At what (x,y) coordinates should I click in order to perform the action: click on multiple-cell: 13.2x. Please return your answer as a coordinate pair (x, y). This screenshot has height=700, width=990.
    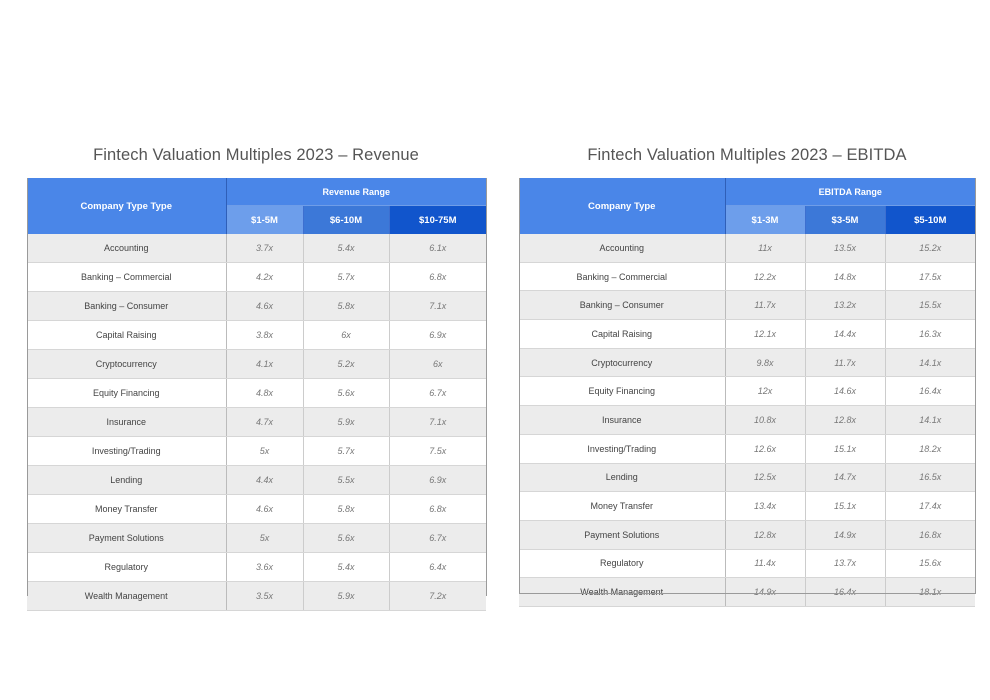
    Looking at the image, I should click on (845, 305).